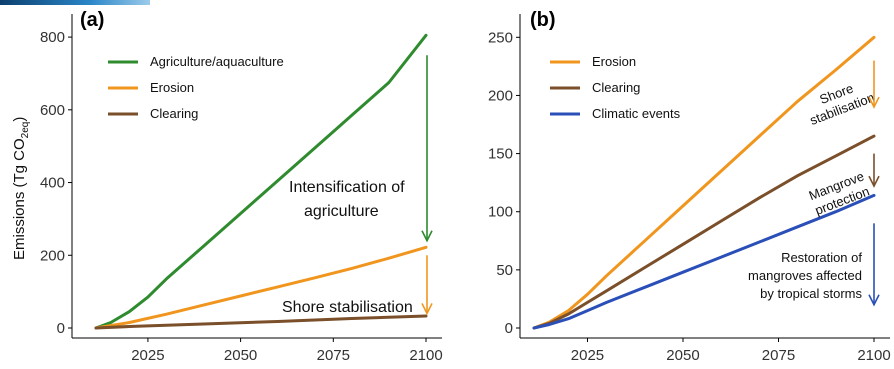 Image resolution: width=894 pixels, height=369 pixels. What do you see at coordinates (52, 183) in the screenshot?
I see `y-tick-label: 400` at bounding box center [52, 183].